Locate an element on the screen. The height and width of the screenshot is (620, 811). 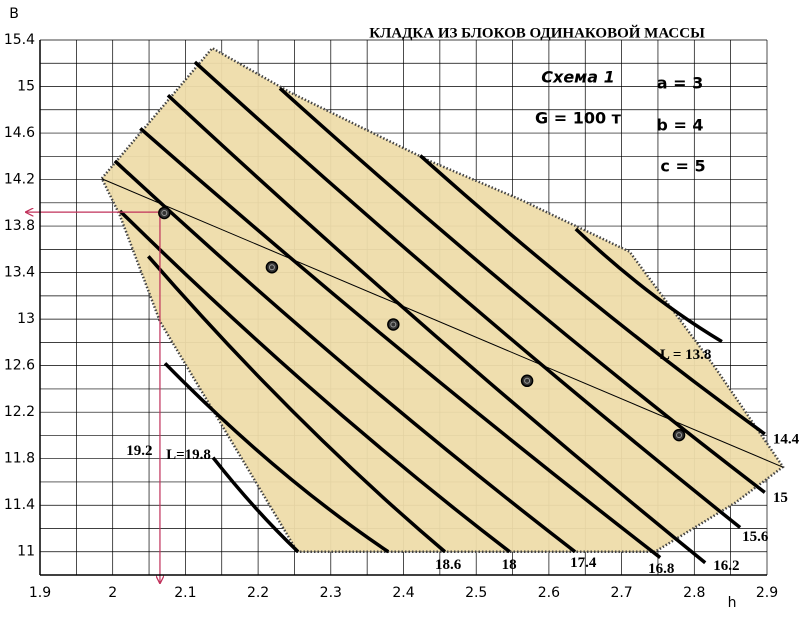
y-axis-label: B is located at coordinates (14, 14).